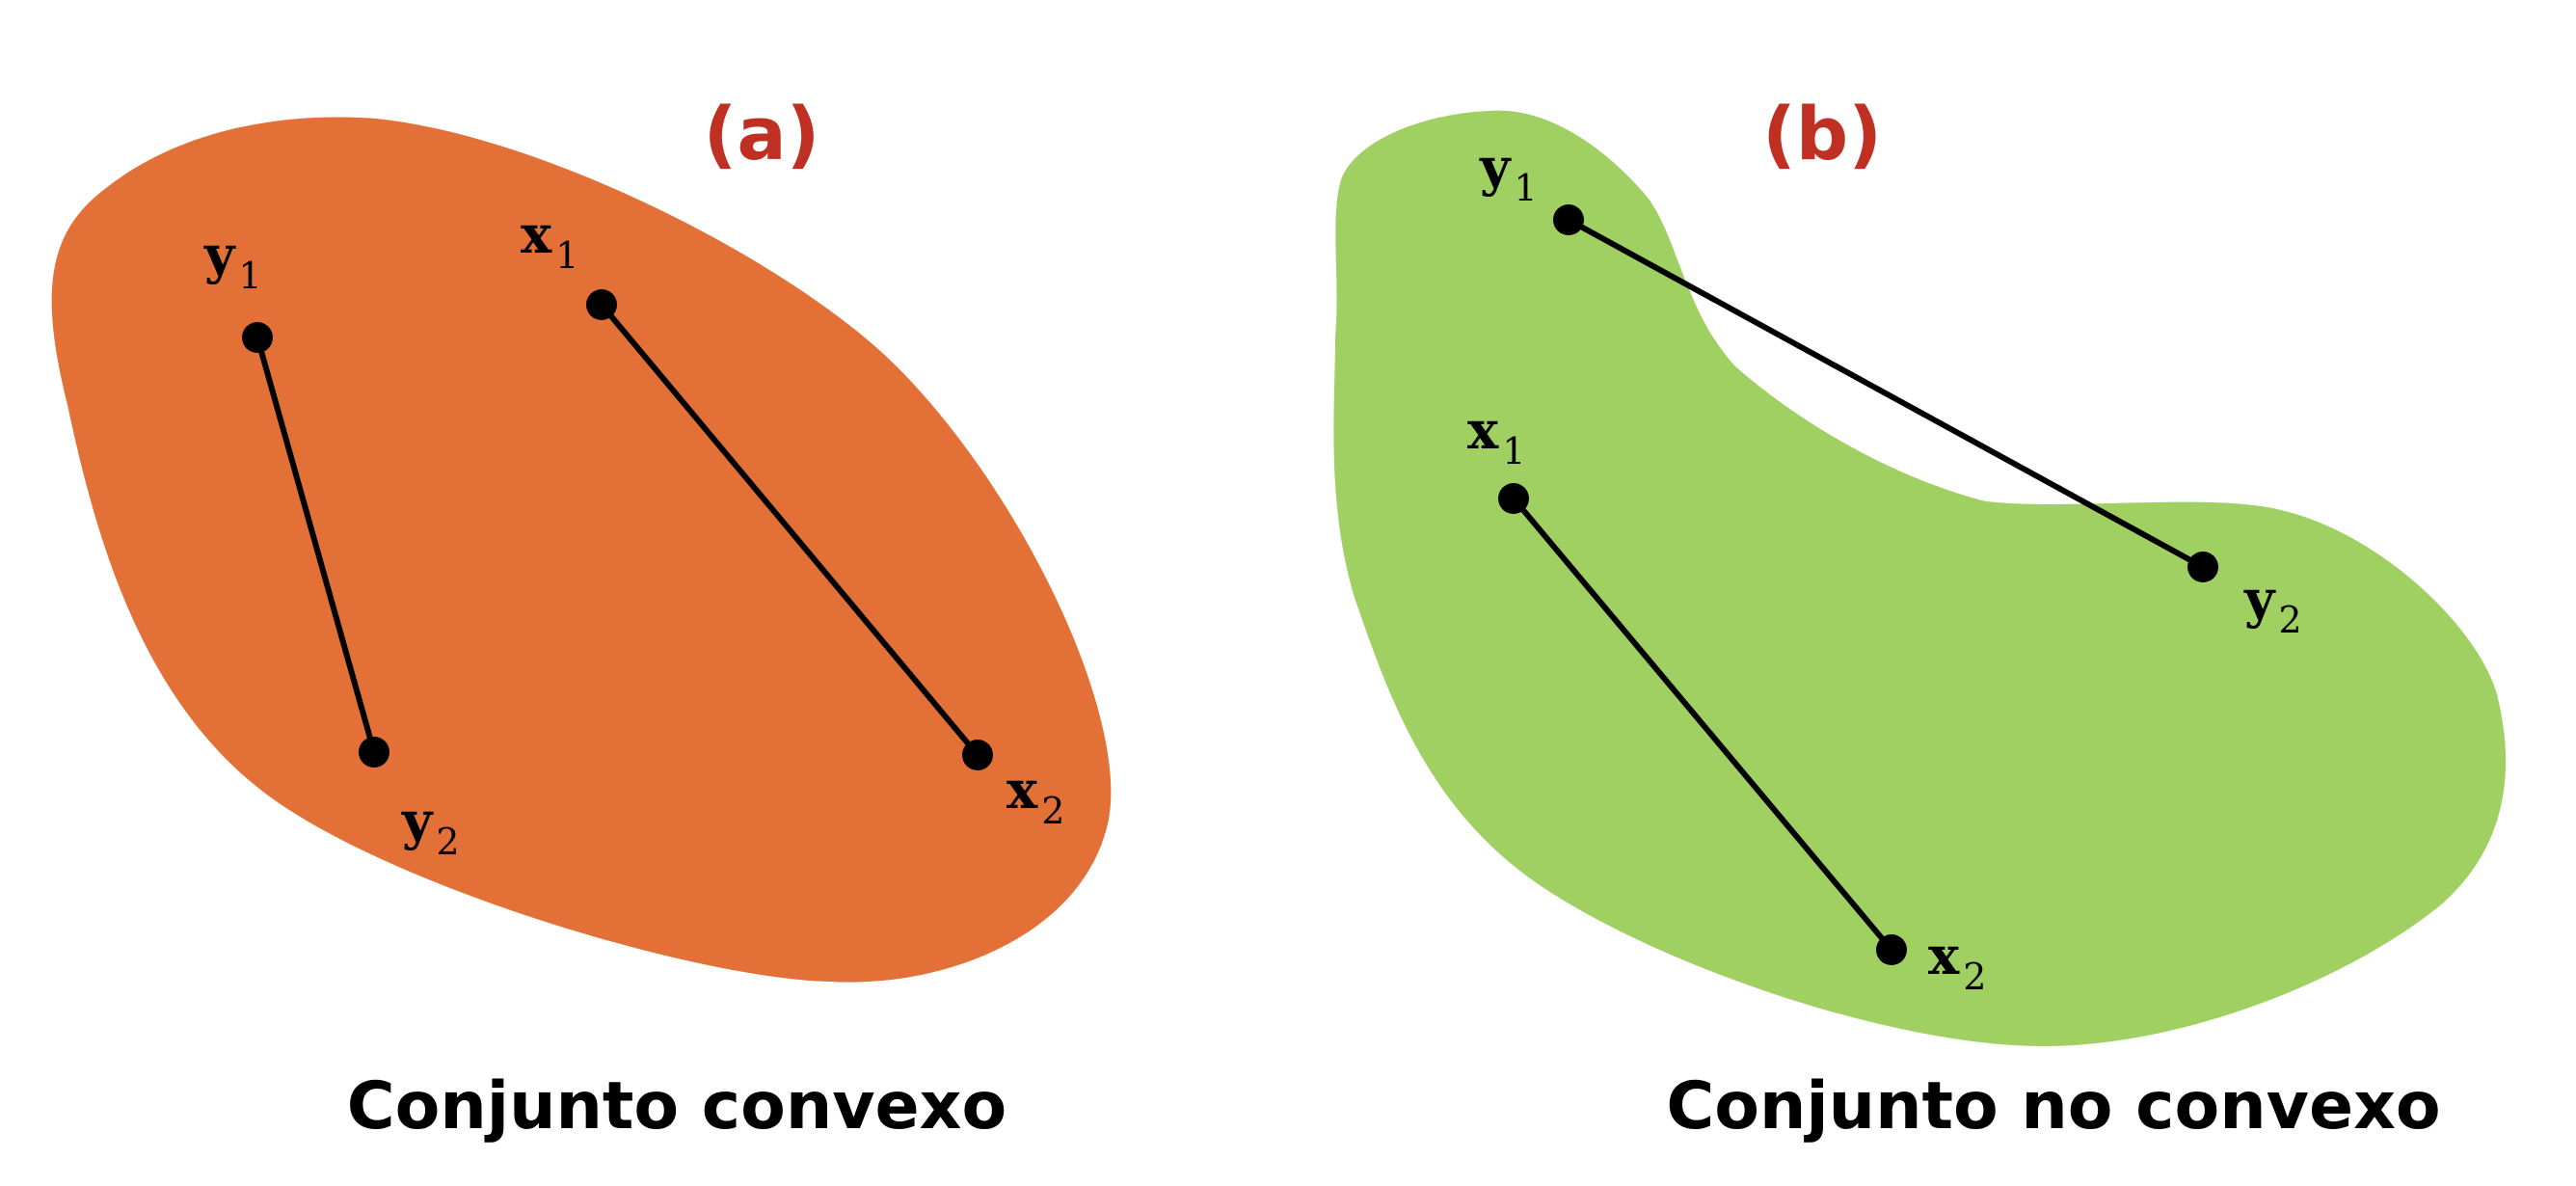  Describe the element at coordinates (677, 1106) in the screenshot. I see `panel-a-caption: Conjunto convexo` at that location.